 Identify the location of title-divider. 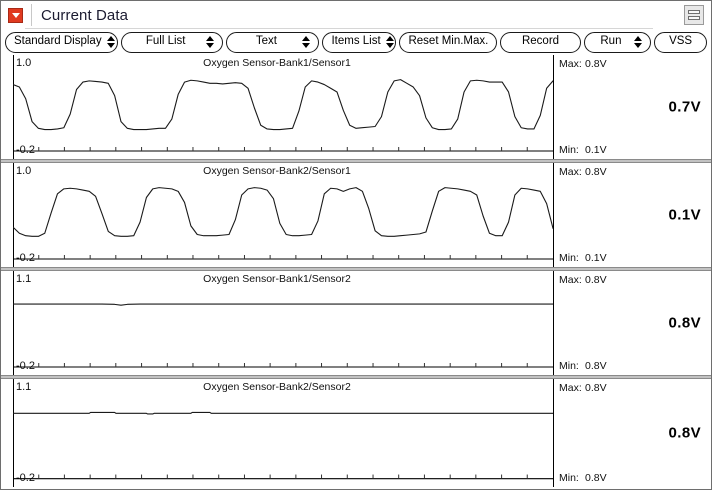
(31, 15).